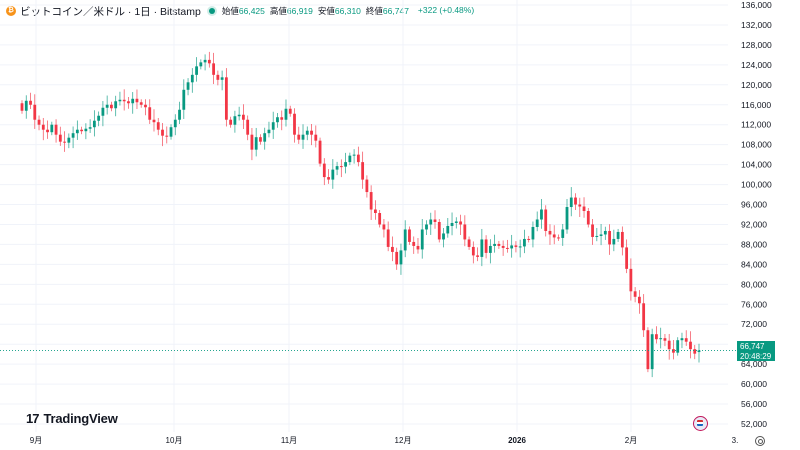  I want to click on y-tick-label: 104,000, so click(756, 165).